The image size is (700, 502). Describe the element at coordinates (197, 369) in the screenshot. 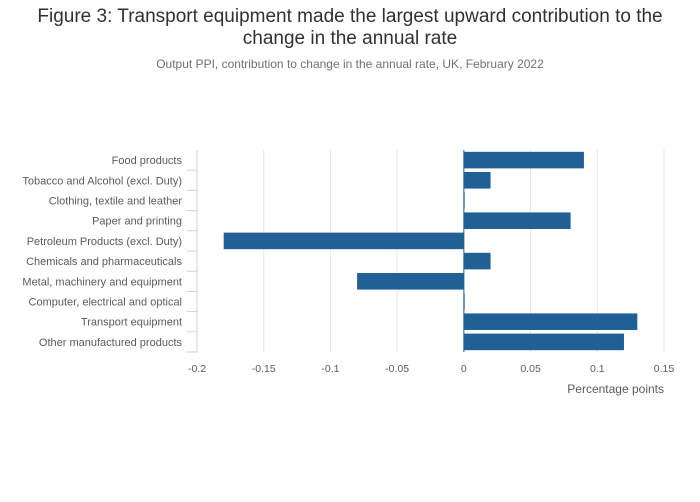

I see `x-tick-label: -0.2` at that location.